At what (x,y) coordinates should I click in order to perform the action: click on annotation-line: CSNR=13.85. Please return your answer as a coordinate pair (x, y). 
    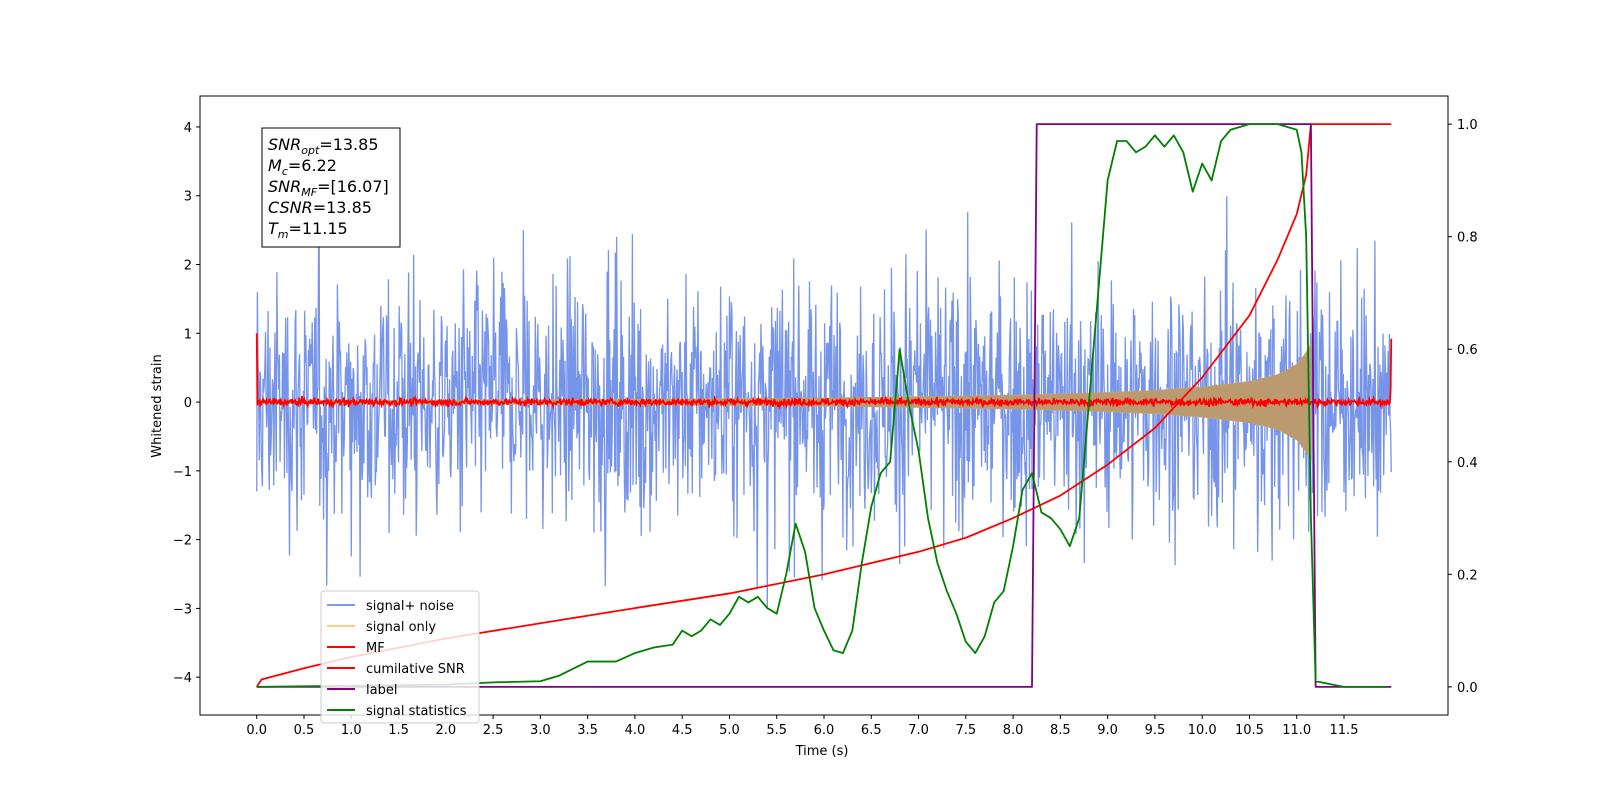
    Looking at the image, I should click on (320, 207).